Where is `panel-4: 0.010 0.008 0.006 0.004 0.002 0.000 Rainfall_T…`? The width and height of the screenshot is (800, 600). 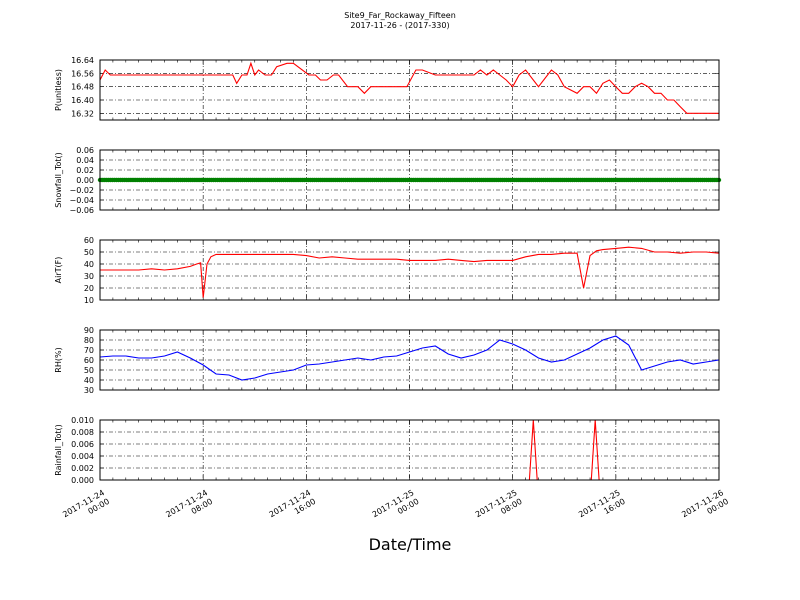 panel-4: 0.010 0.008 0.006 0.004 0.002 0.000 Rainfall_T… is located at coordinates (387, 450).